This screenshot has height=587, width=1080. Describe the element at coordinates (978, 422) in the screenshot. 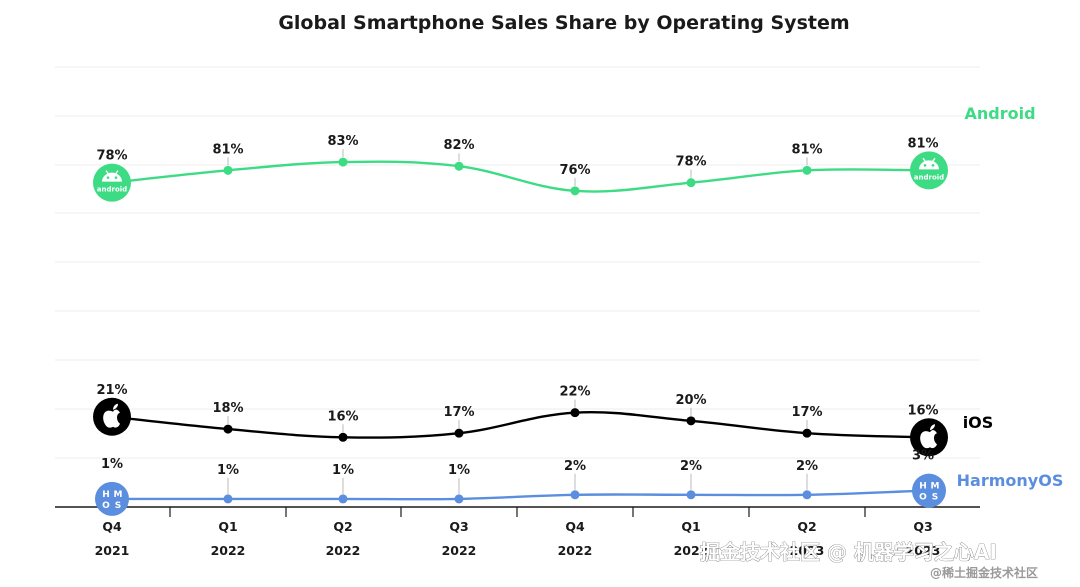

I see `series-label: iOS` at that location.